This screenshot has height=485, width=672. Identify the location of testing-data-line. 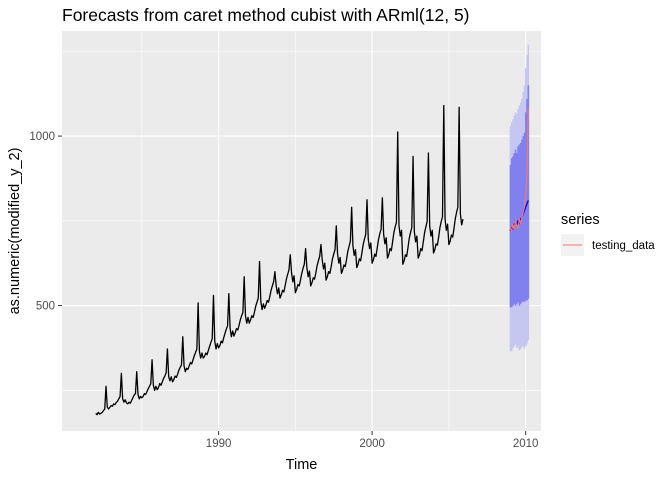
(519, 170).